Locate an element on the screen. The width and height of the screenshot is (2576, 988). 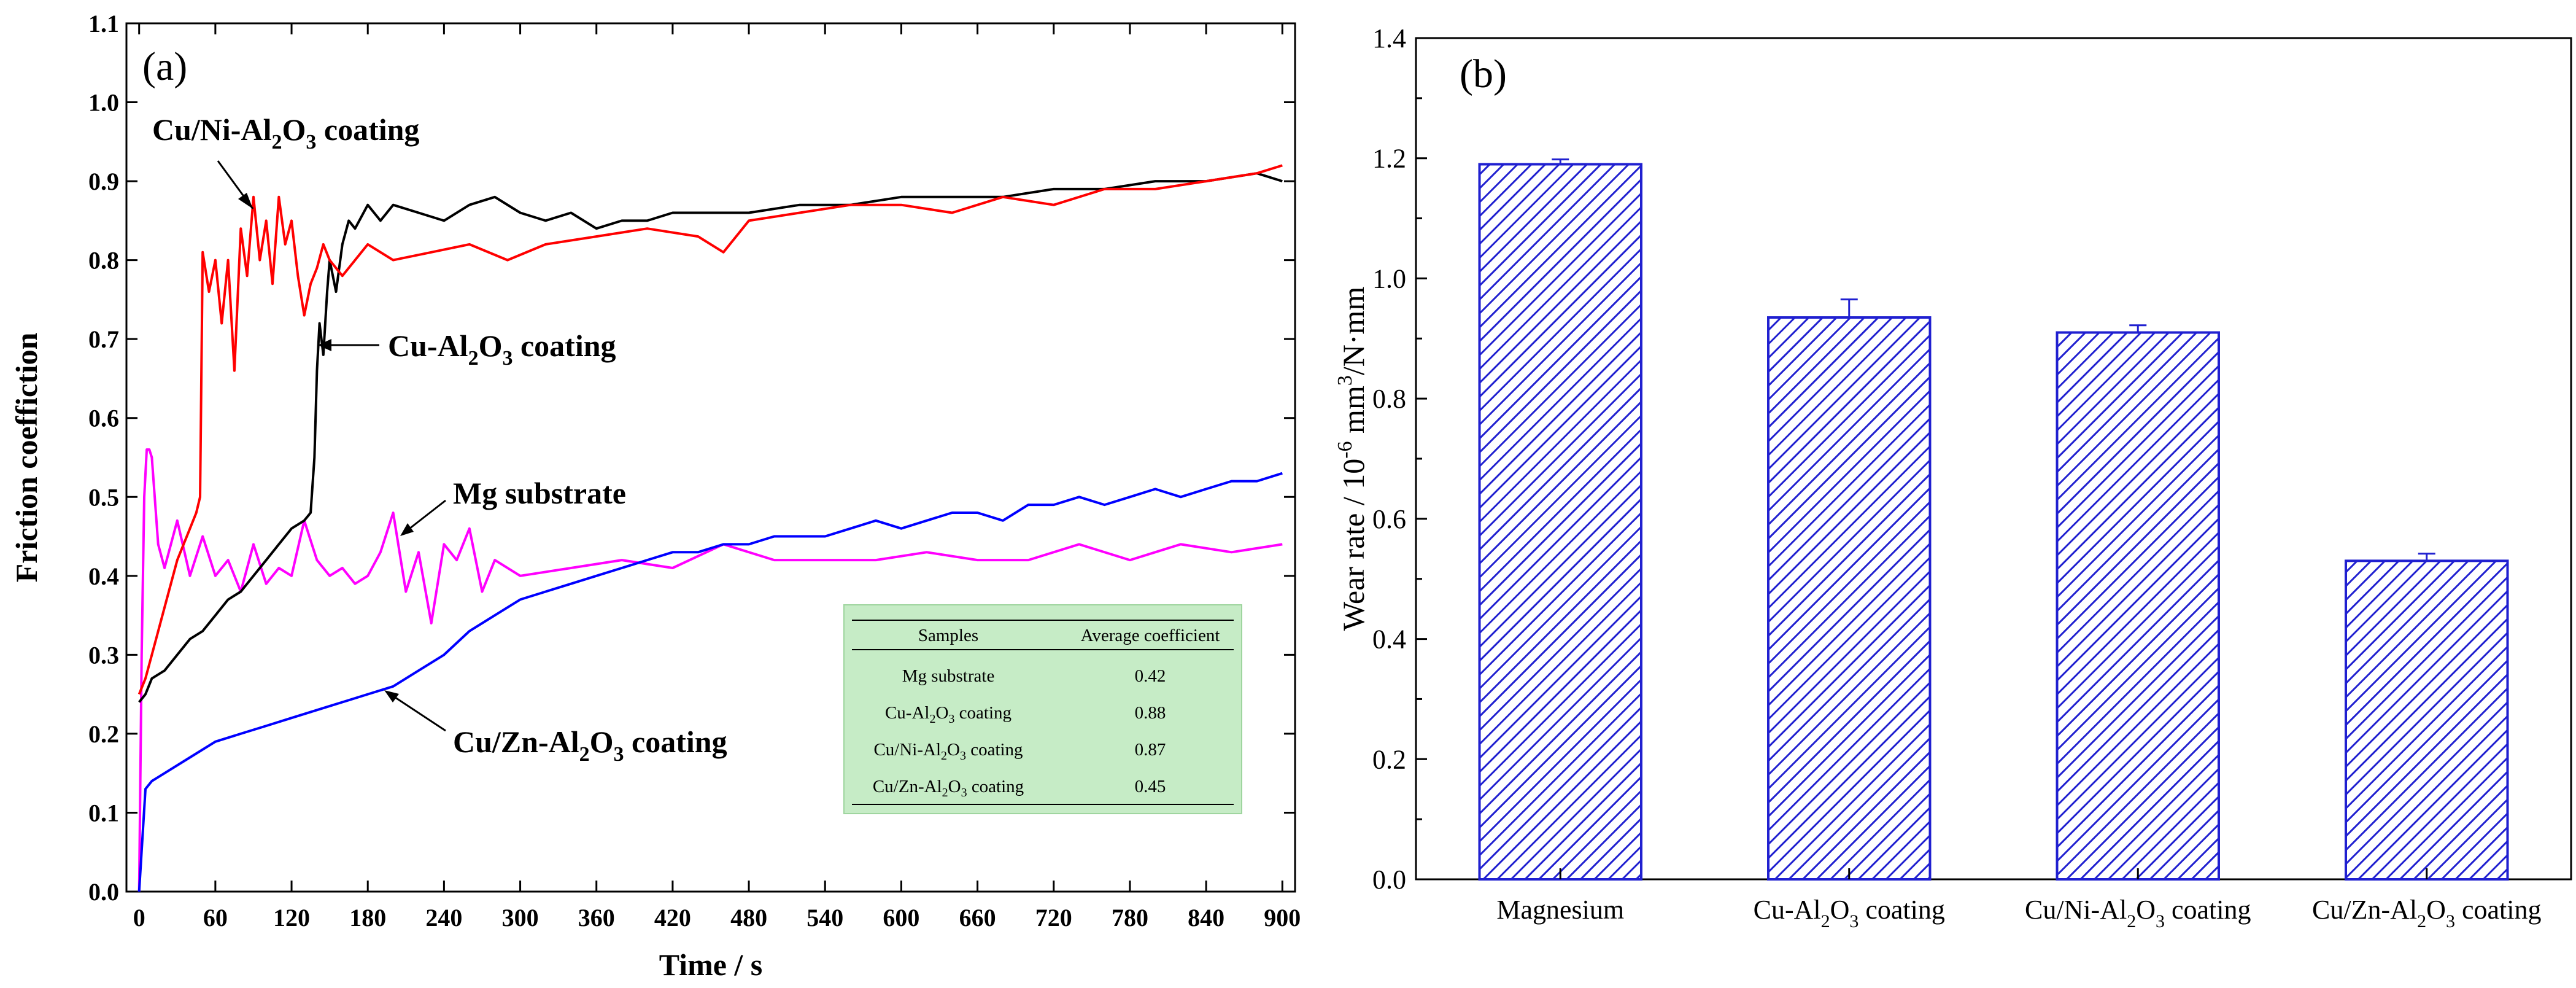
x-tick-label: 780 is located at coordinates (1130, 918).